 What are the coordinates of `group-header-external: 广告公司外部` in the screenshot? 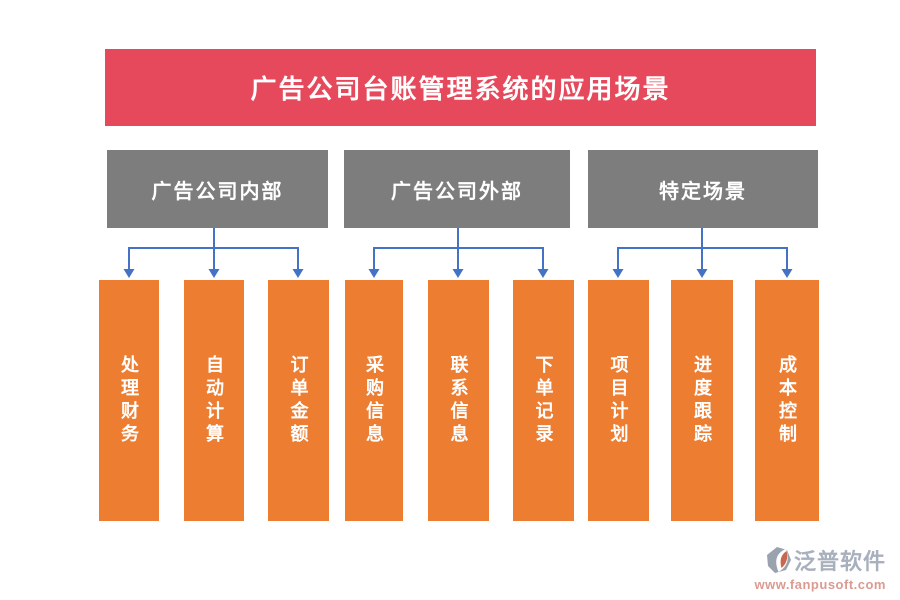 It's located at (457, 189).